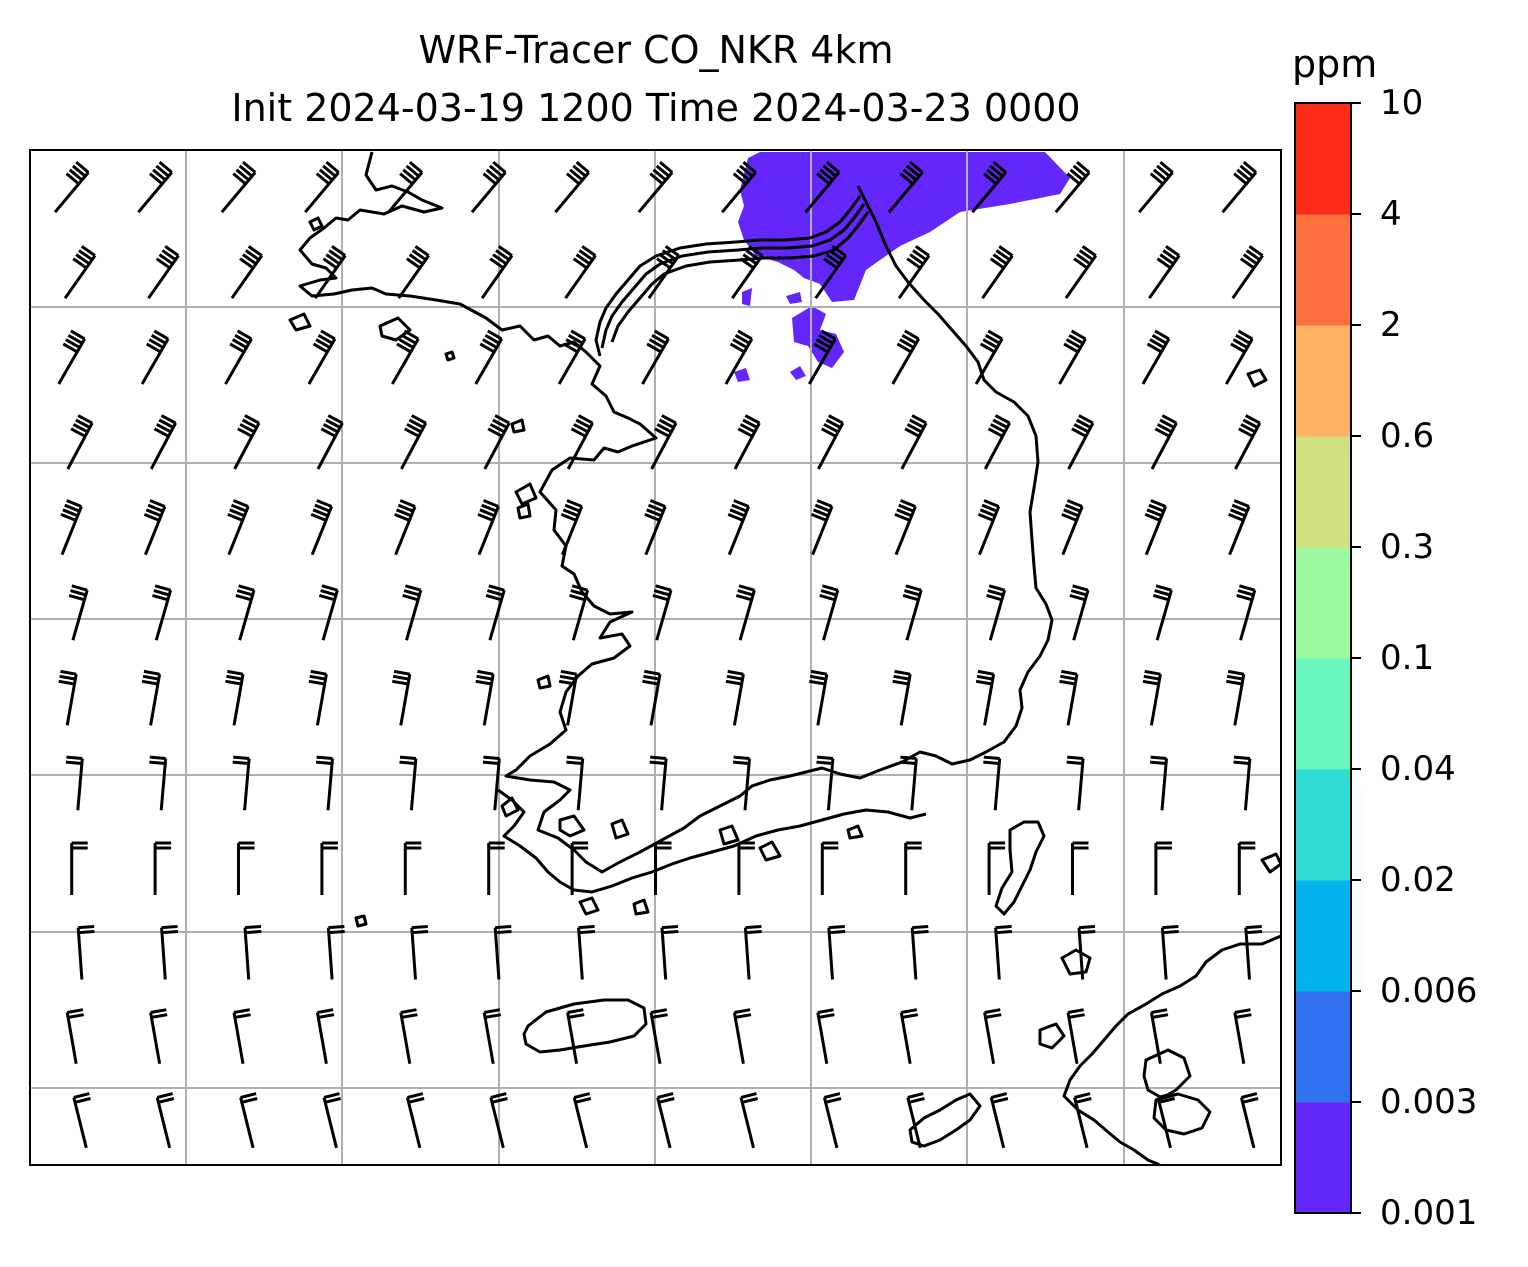 The height and width of the screenshot is (1267, 1528). I want to click on south-coast-islands, so click(712, 841).